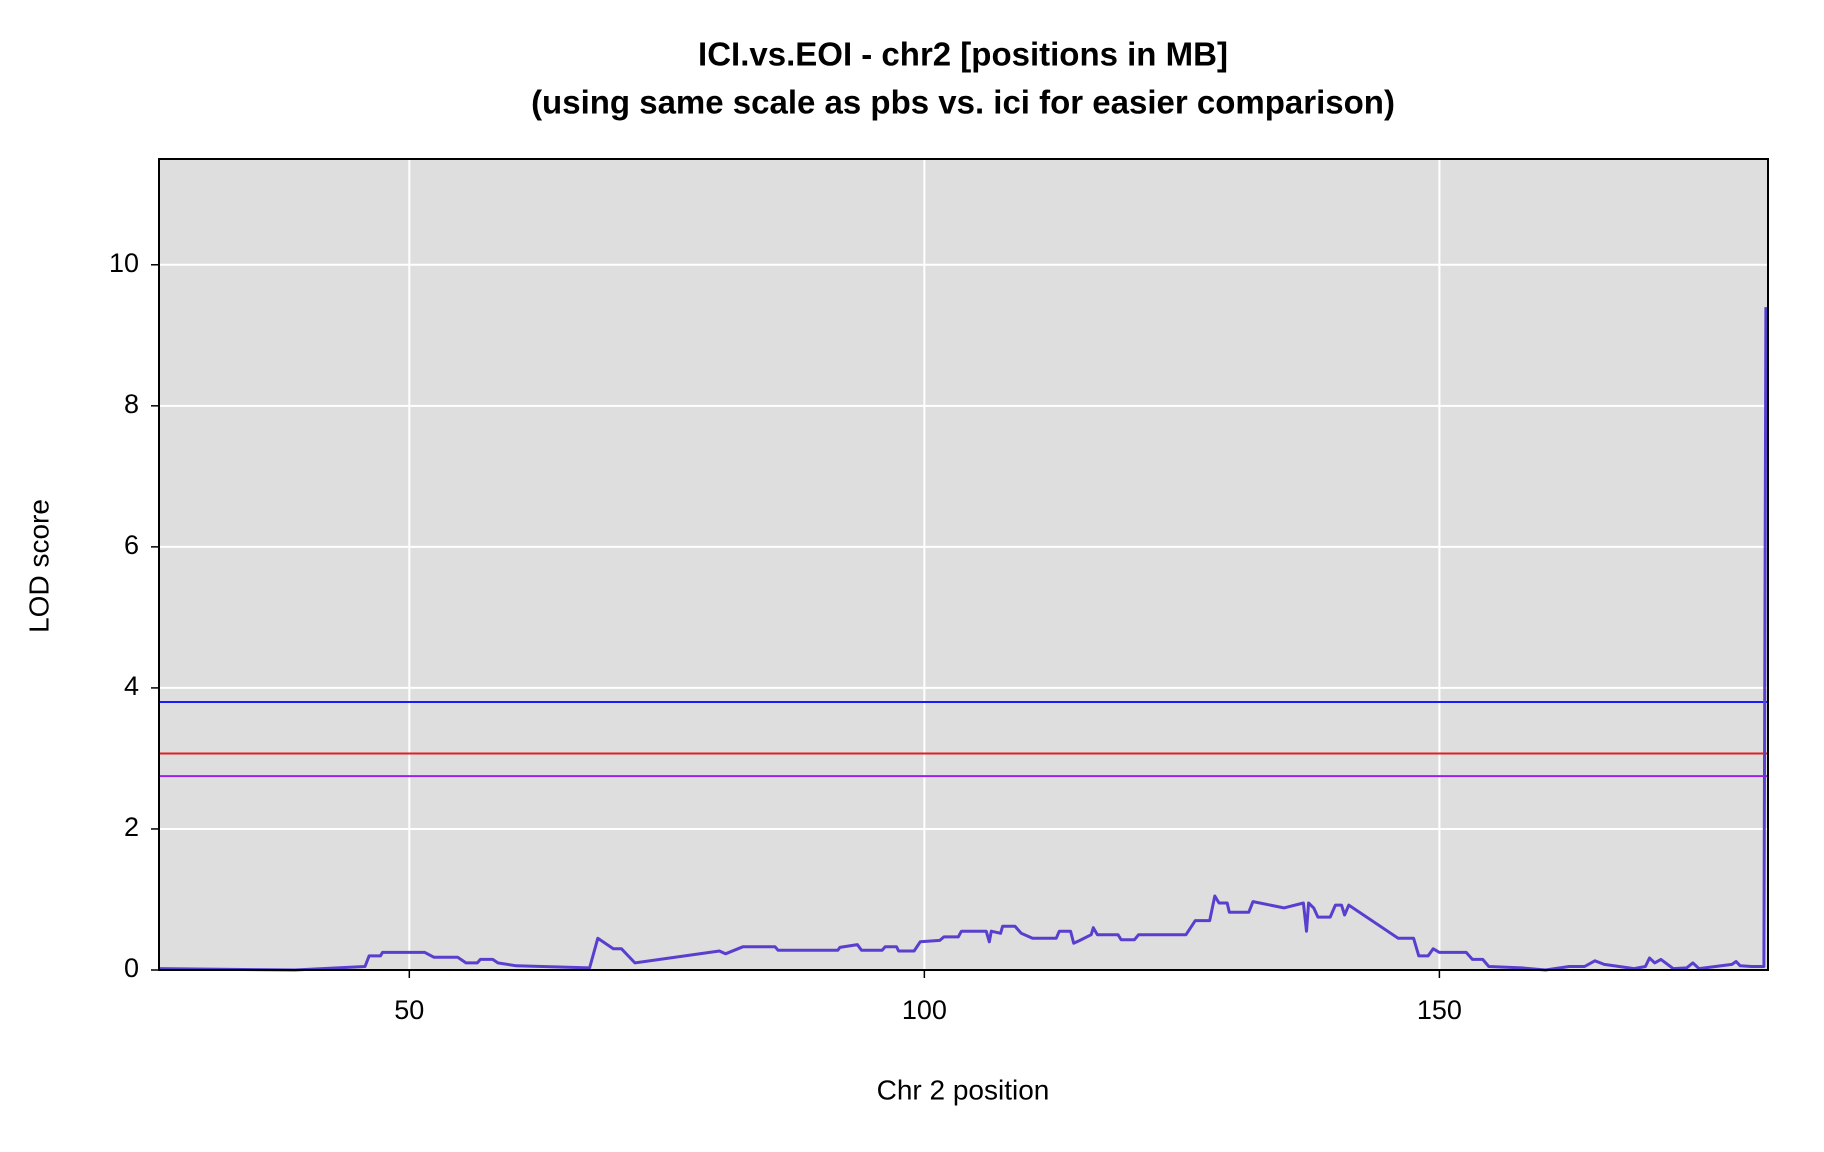 The height and width of the screenshot is (1152, 1824). What do you see at coordinates (124, 263) in the screenshot?
I see `y-tick-label: 10` at bounding box center [124, 263].